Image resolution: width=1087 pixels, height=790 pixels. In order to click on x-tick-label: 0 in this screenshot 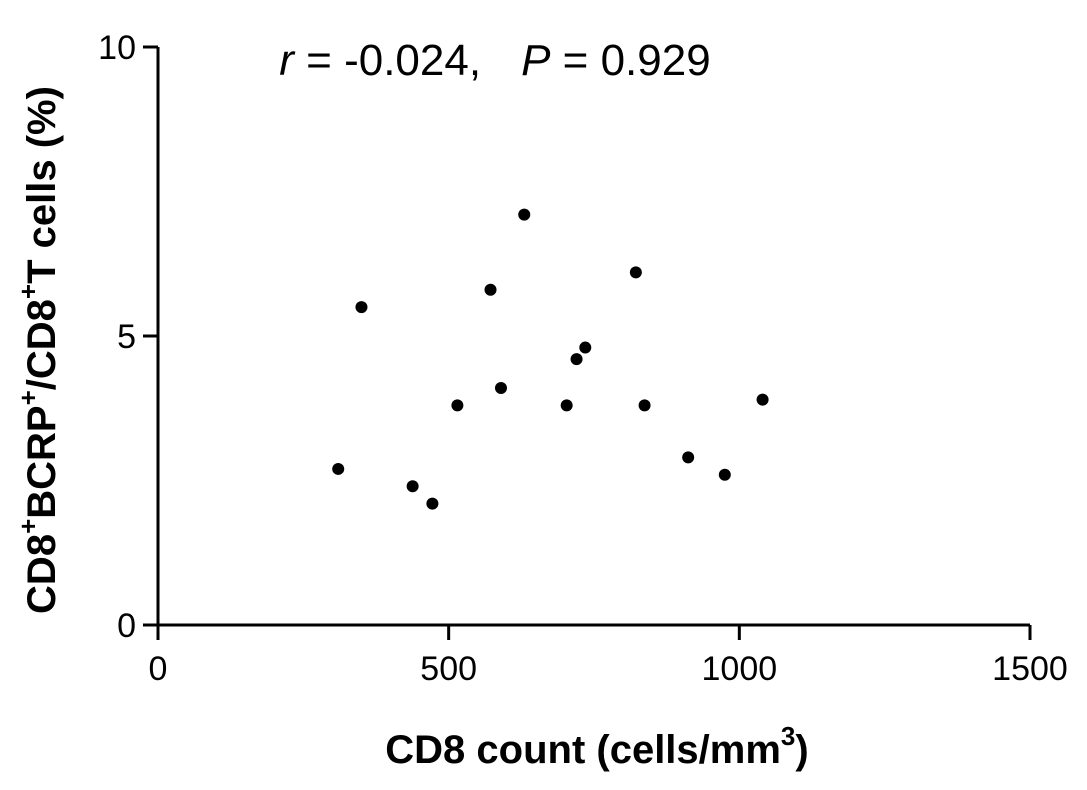, I will do `click(158, 669)`.